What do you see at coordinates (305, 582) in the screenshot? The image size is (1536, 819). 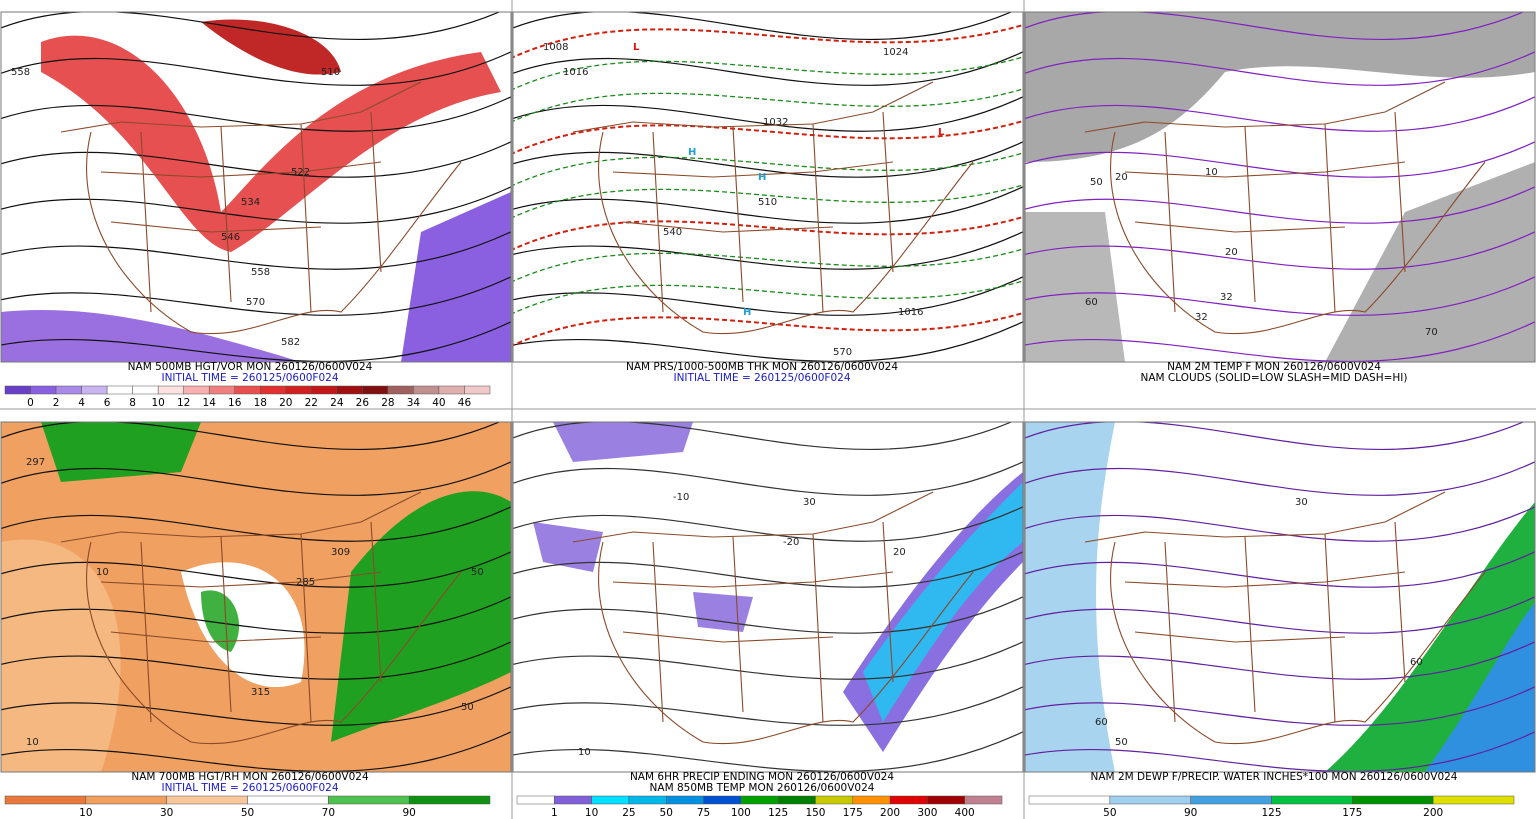 I see `contour-label: 285` at bounding box center [305, 582].